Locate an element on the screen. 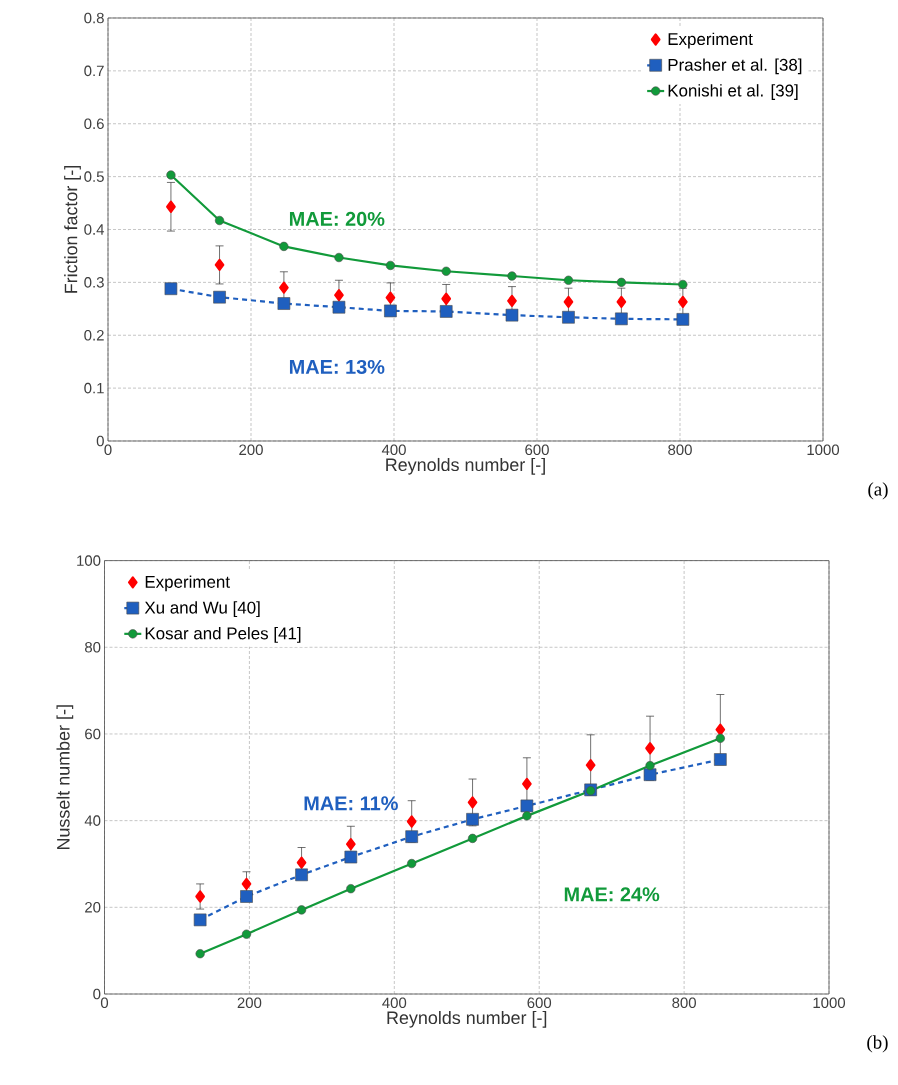  legend-label: Xu and Wu [40] is located at coordinates (202, 609).